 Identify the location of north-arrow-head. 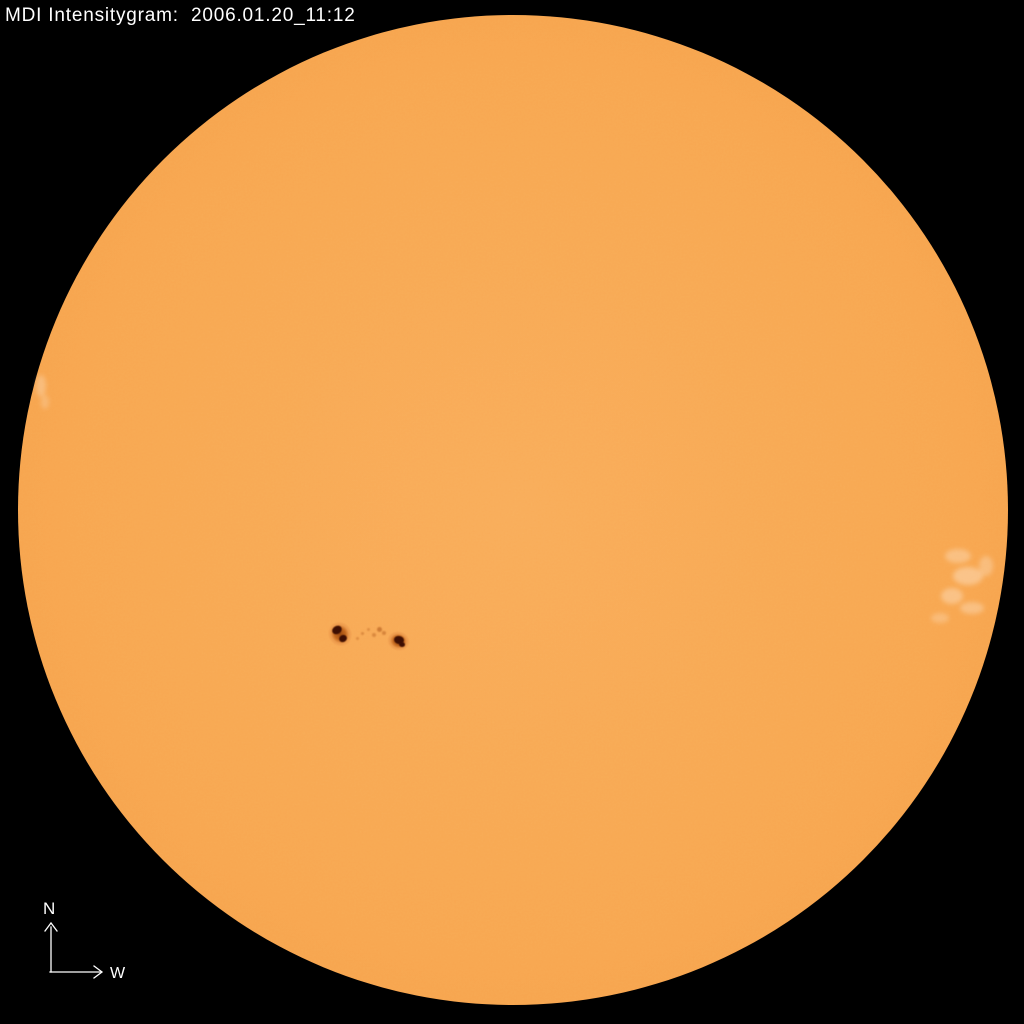
(51, 926).